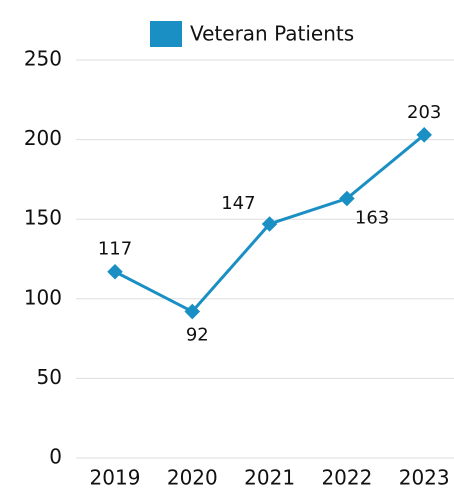  What do you see at coordinates (43, 138) in the screenshot?
I see `y-tick-label: 200` at bounding box center [43, 138].